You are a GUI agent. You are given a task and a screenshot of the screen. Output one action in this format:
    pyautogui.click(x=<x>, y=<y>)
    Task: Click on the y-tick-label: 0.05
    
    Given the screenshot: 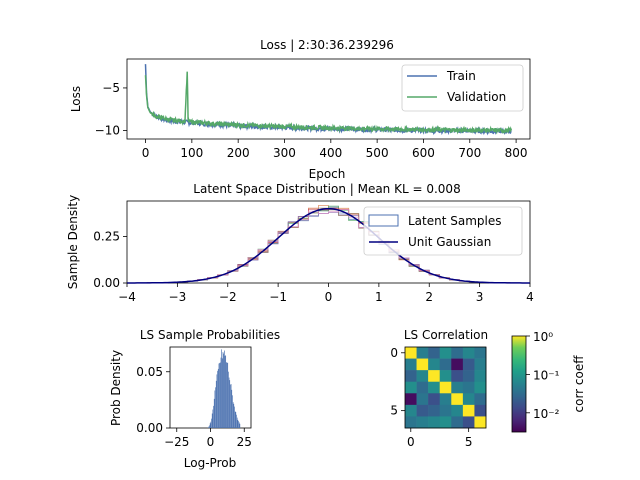 What is the action you would take?
    pyautogui.click(x=149, y=372)
    